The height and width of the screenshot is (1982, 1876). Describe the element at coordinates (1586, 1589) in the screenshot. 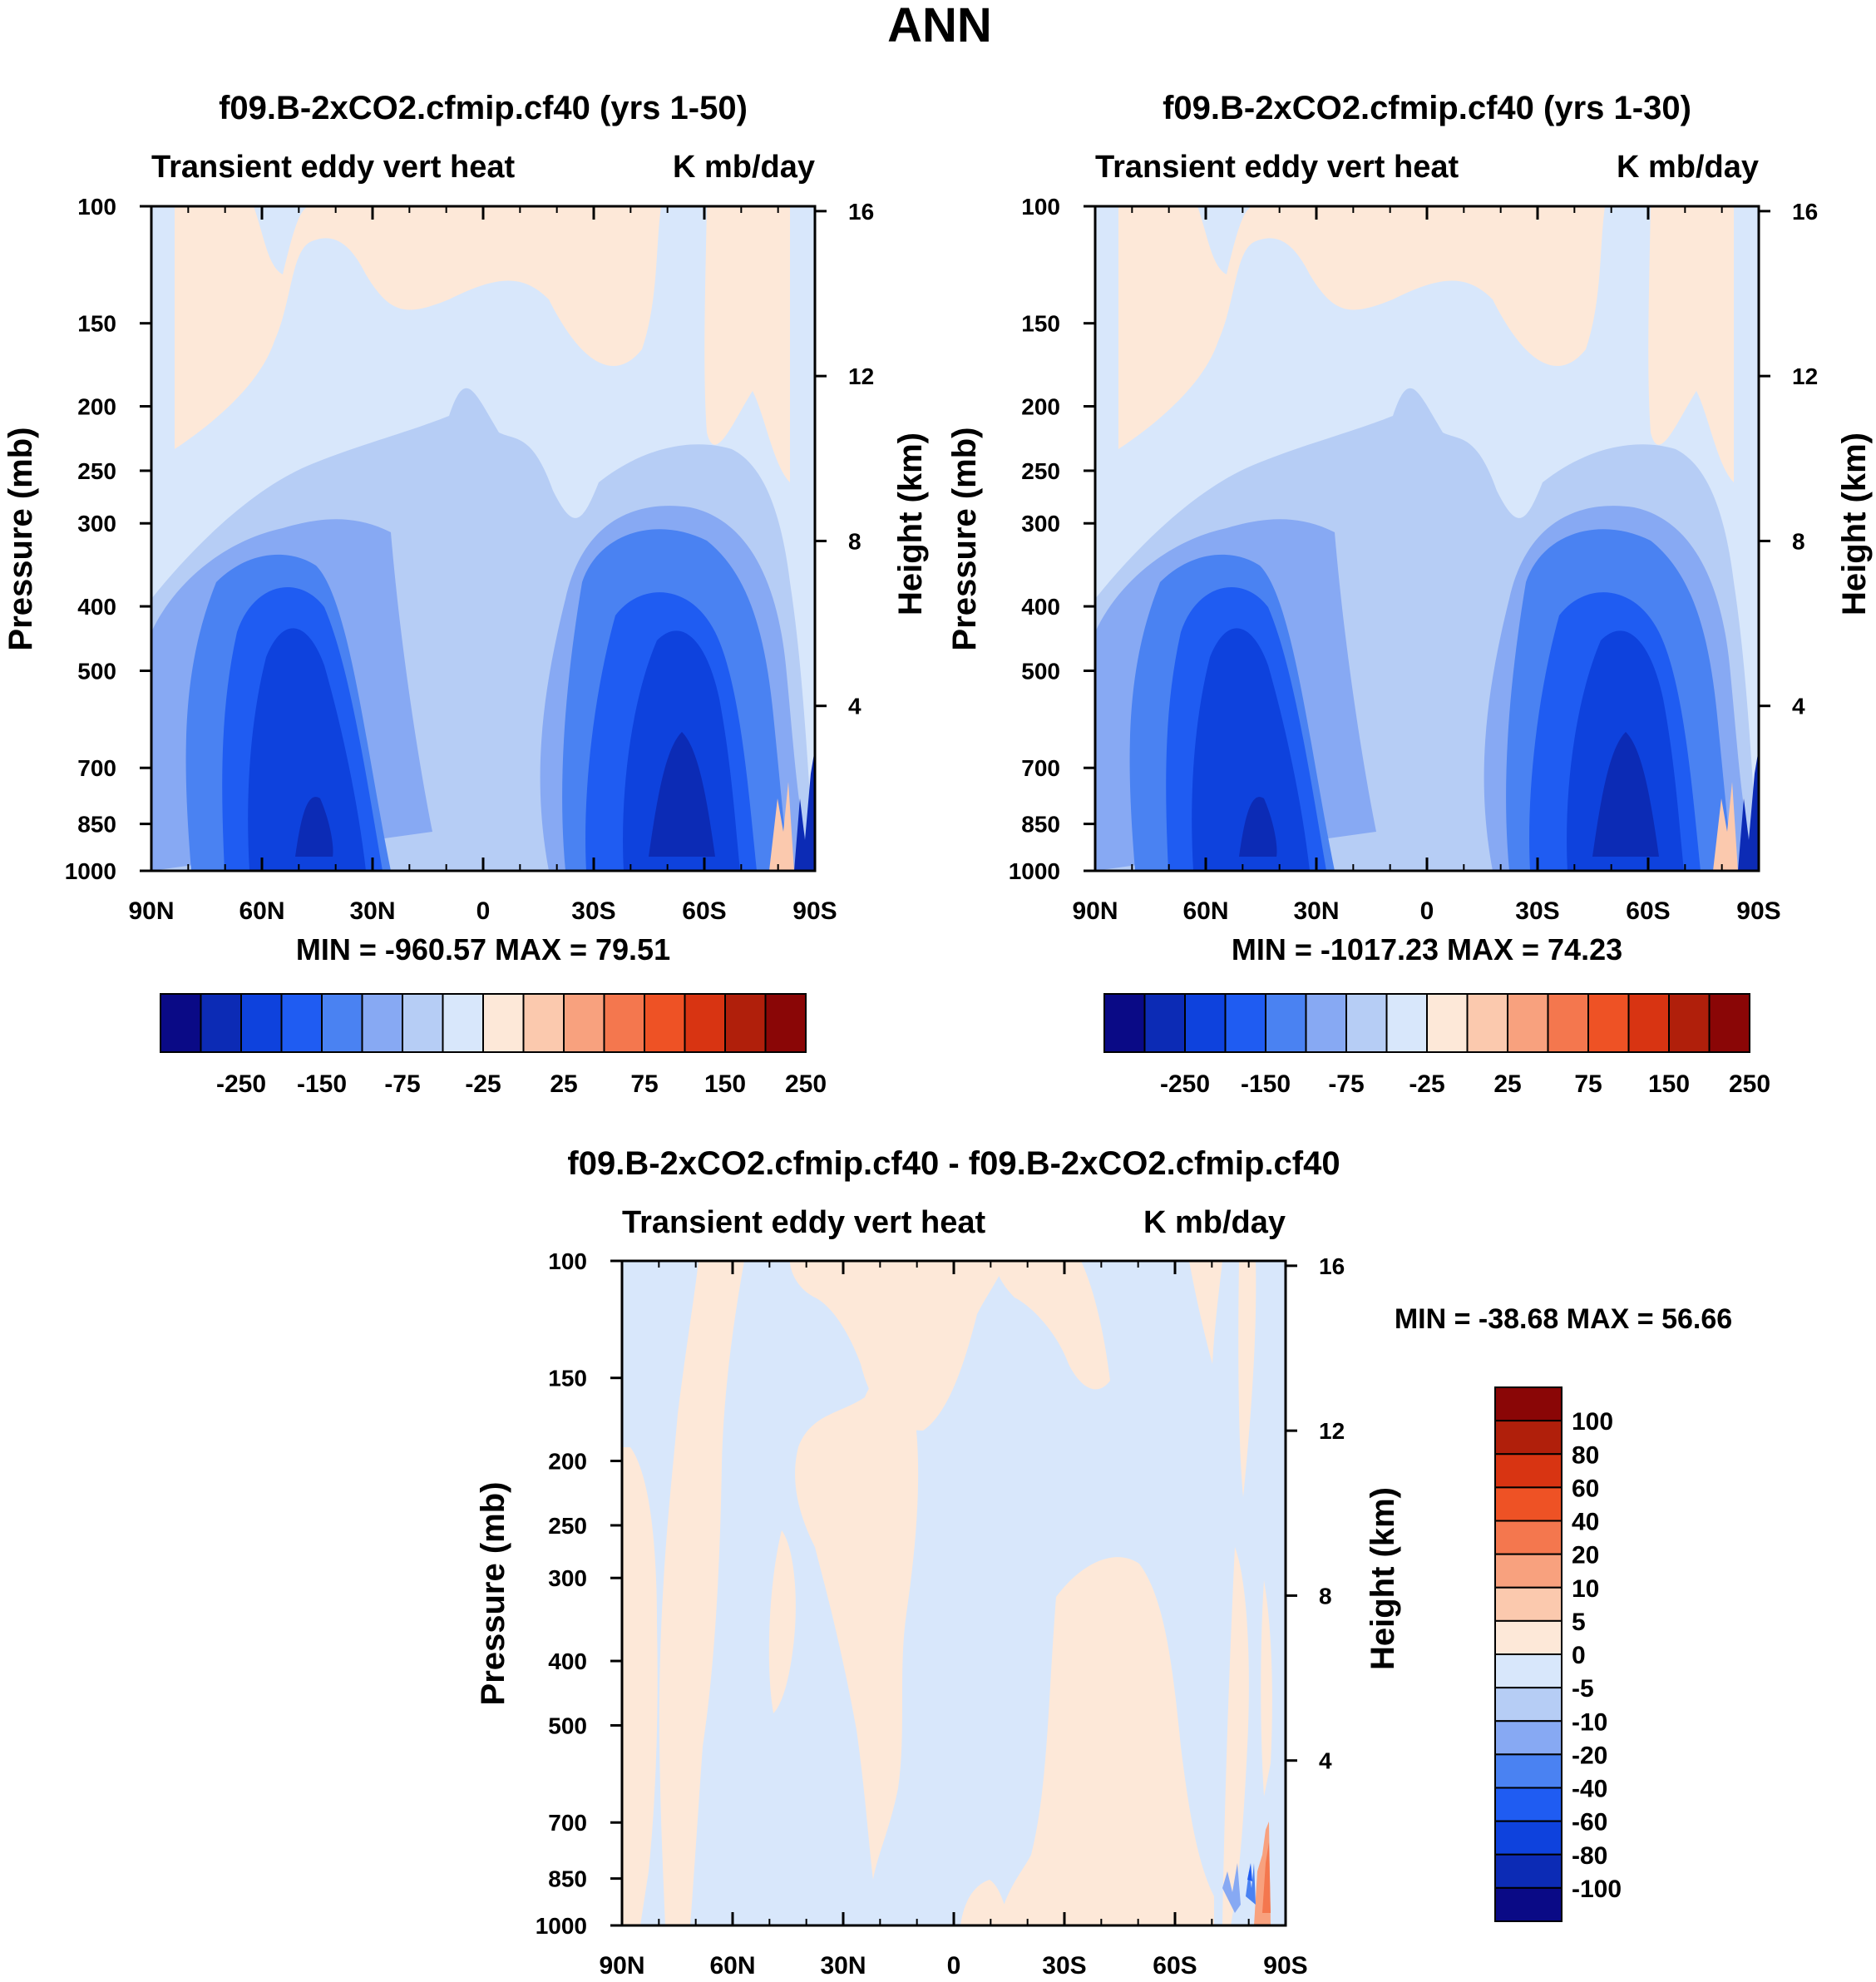

I see `colorbar-label: 10` at that location.